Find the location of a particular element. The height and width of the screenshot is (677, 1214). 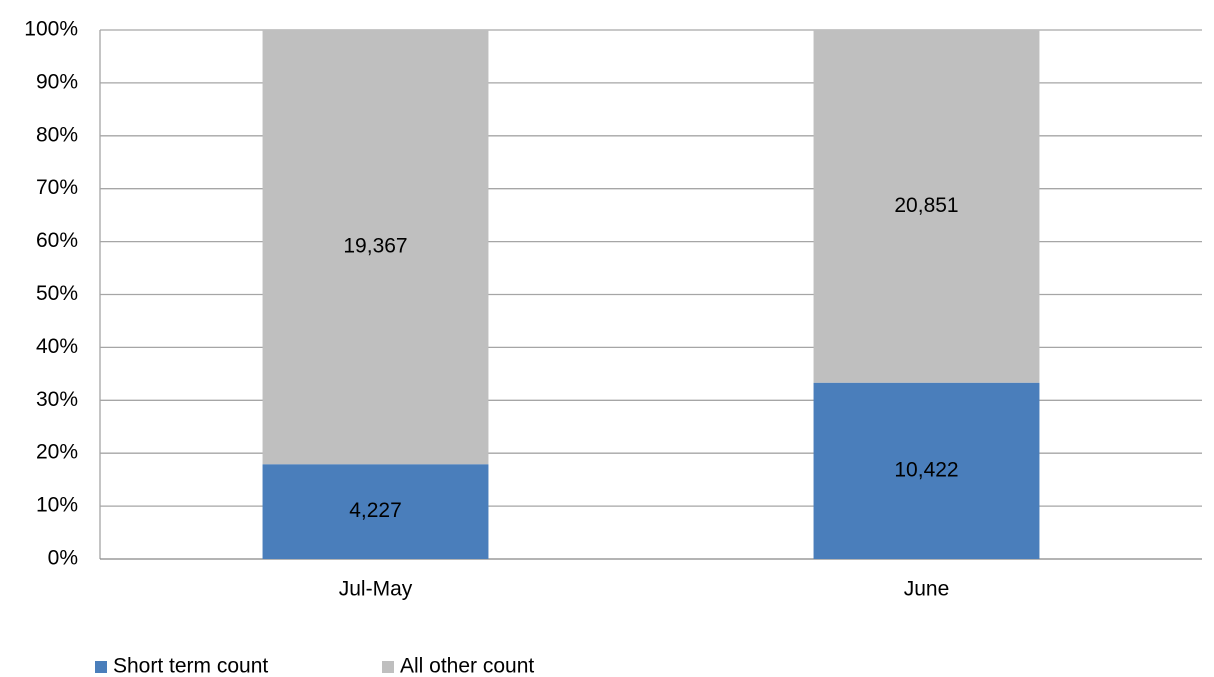

data-label: 20,851 is located at coordinates (926, 205).